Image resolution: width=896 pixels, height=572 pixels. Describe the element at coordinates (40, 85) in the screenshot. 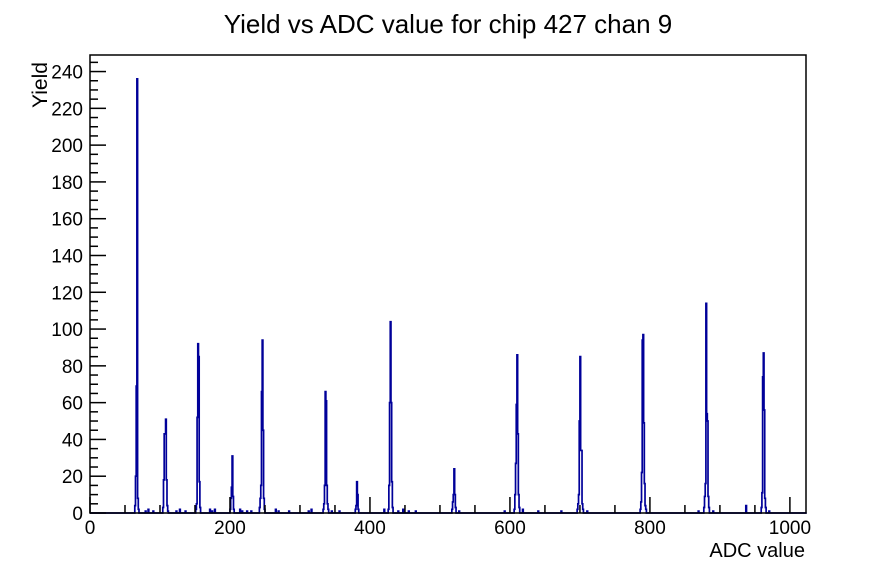

I see `y-axis-title: Yield` at that location.